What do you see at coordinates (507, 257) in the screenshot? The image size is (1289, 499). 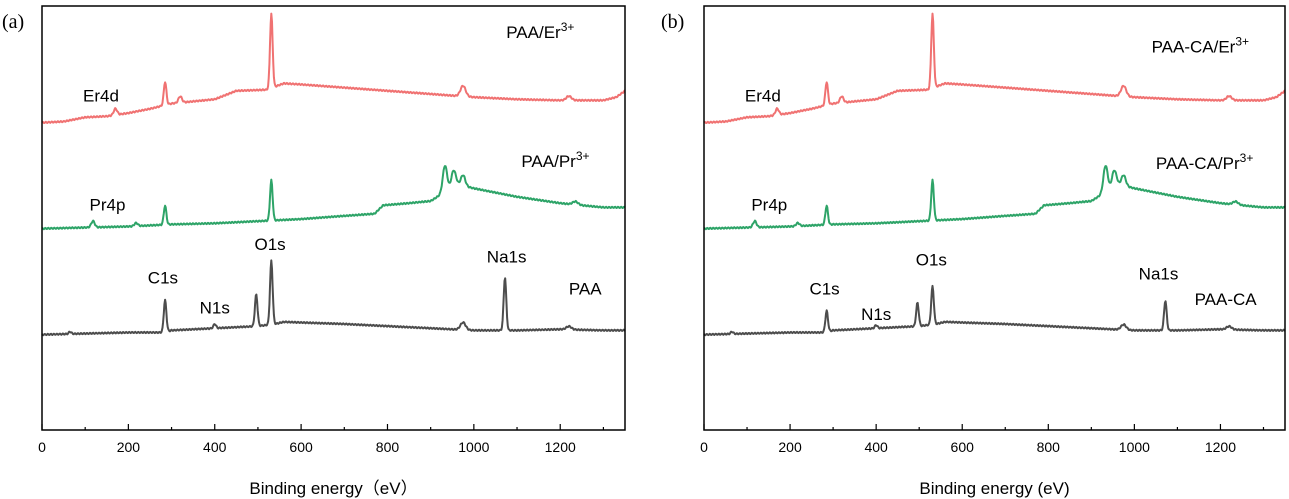 I see `annotation-a-5: Na1s` at bounding box center [507, 257].